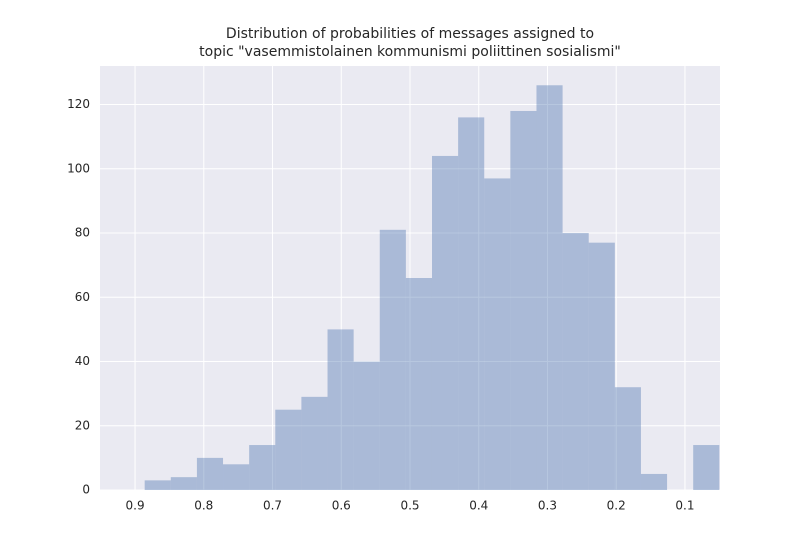  Describe the element at coordinates (82, 233) in the screenshot. I see `y-tick-label: 80` at that location.